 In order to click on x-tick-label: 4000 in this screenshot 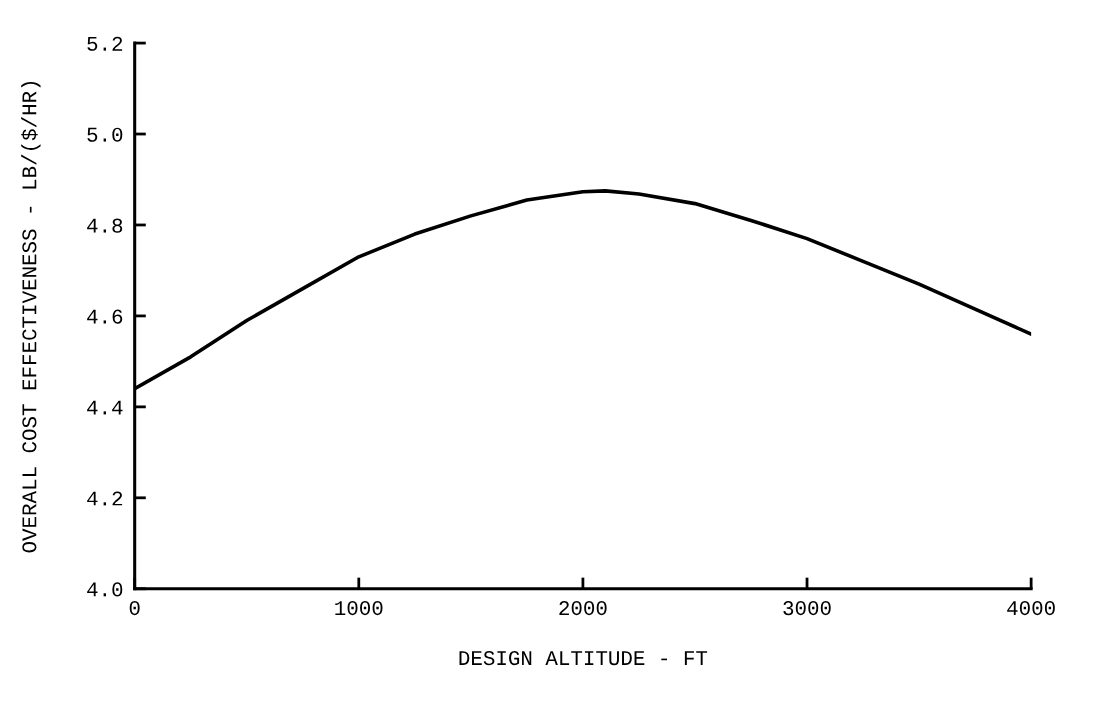, I will do `click(1031, 608)`.